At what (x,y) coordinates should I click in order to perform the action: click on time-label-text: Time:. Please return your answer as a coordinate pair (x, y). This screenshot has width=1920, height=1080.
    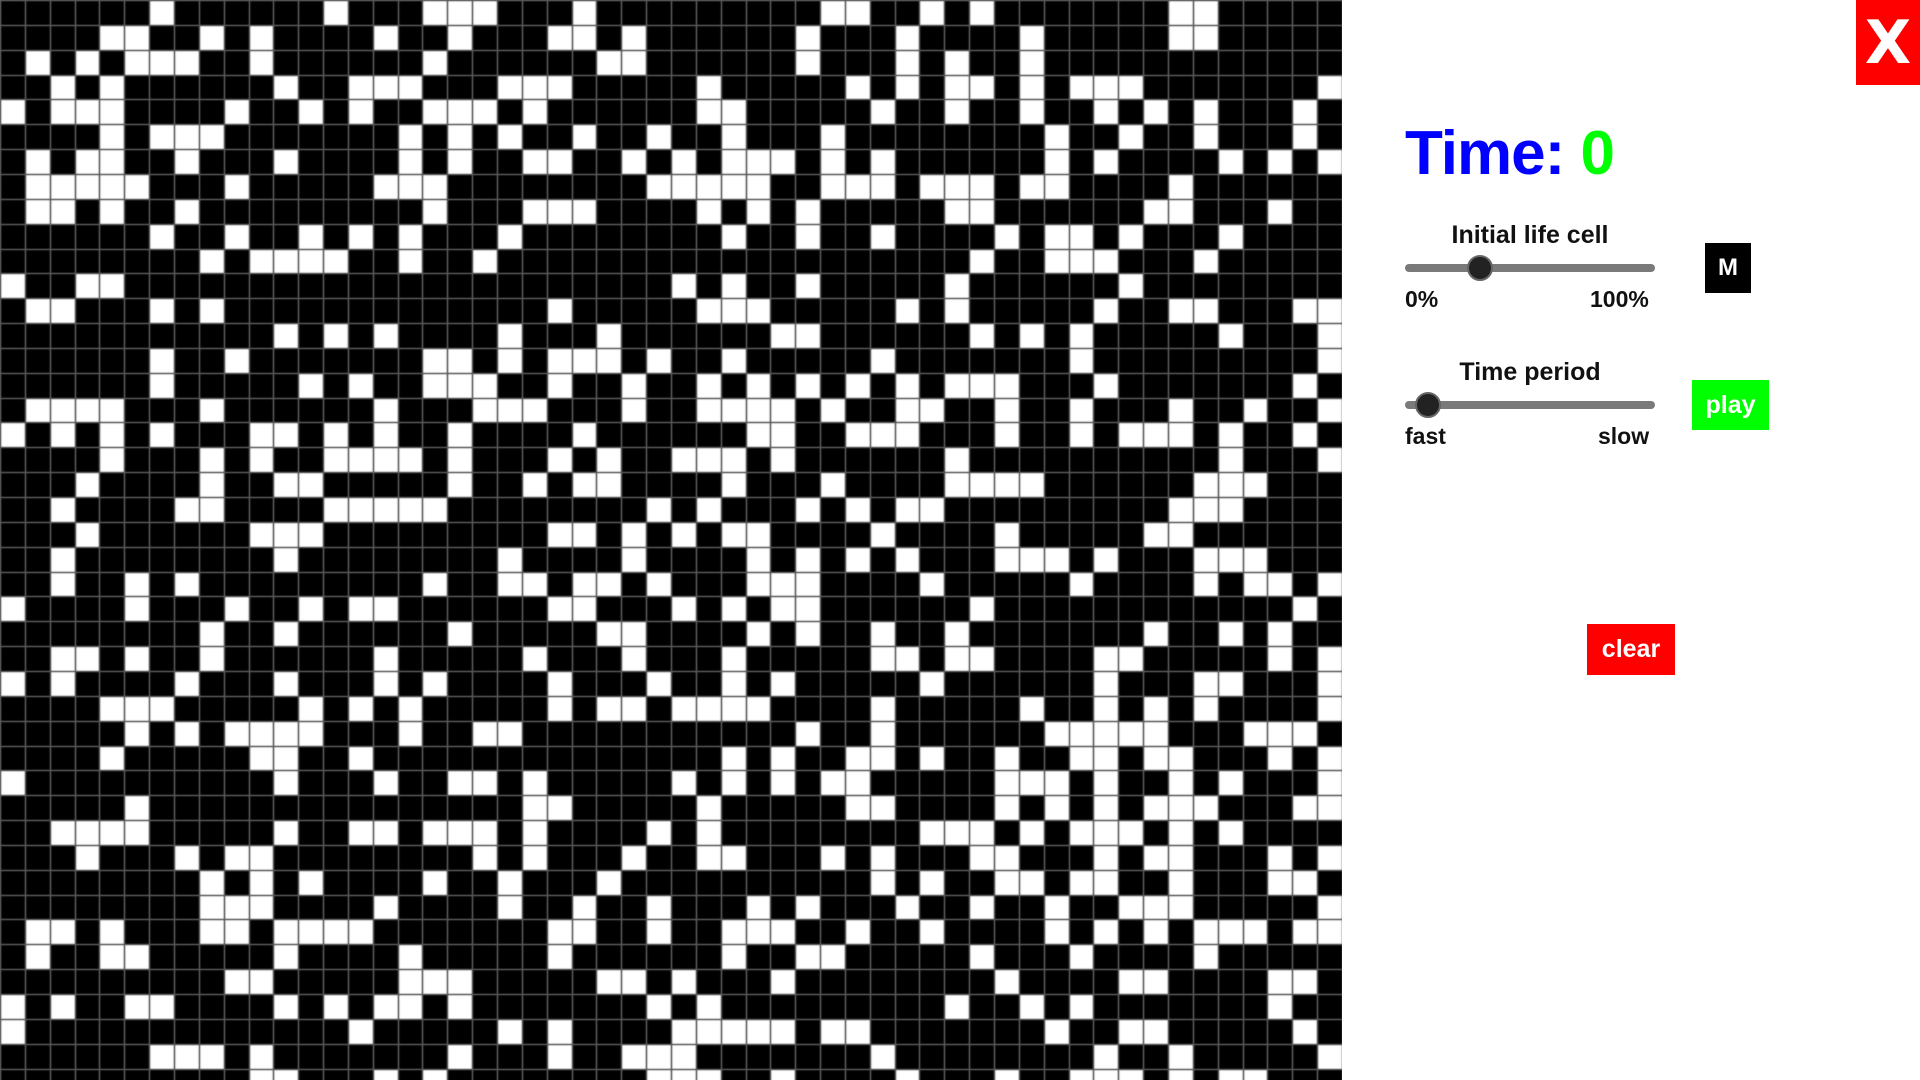
    Looking at the image, I should click on (1485, 153).